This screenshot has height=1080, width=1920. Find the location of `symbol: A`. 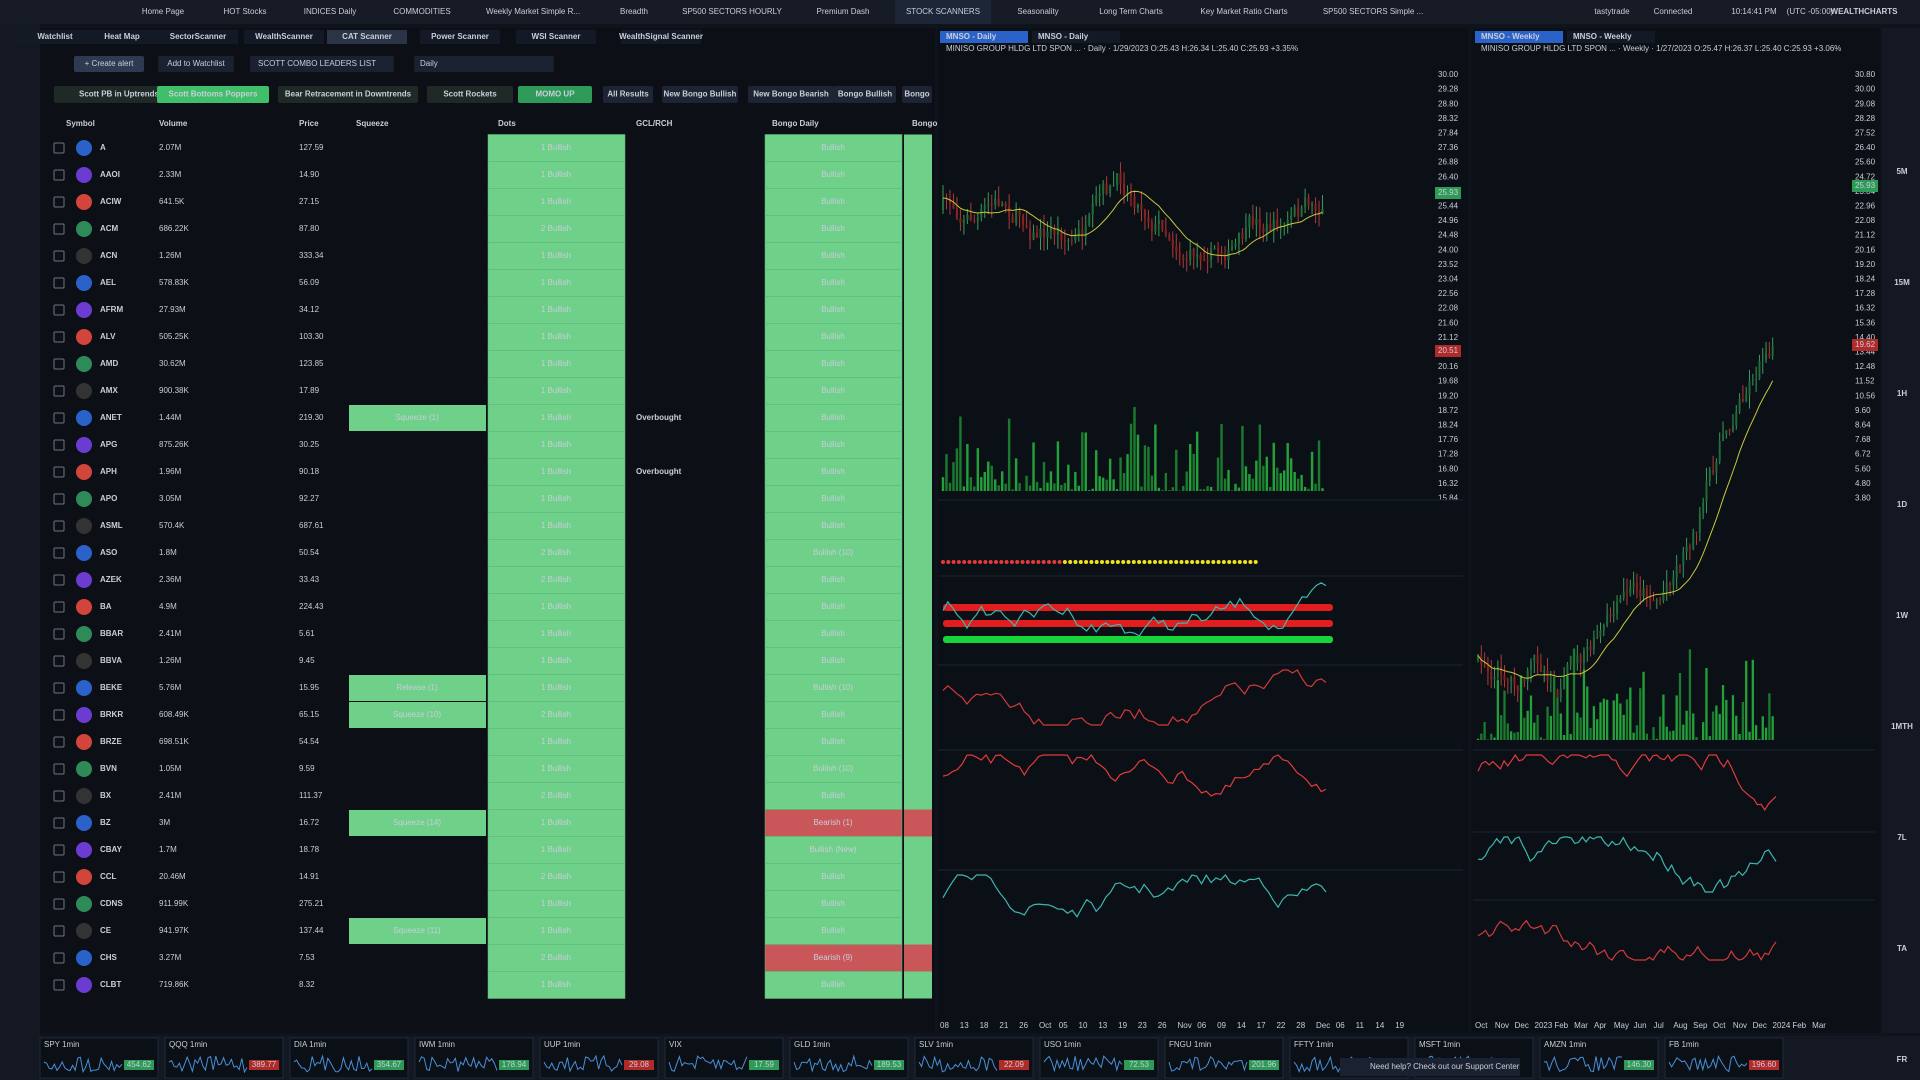

symbol: A is located at coordinates (103, 147).